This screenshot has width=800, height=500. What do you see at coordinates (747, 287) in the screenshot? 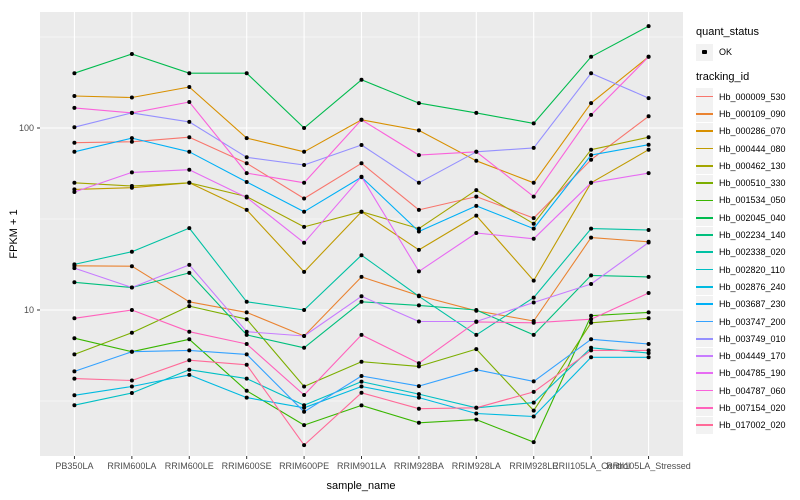
I see `legend-item-Hb_002876_240: Hb_002876_240` at bounding box center [747, 287].